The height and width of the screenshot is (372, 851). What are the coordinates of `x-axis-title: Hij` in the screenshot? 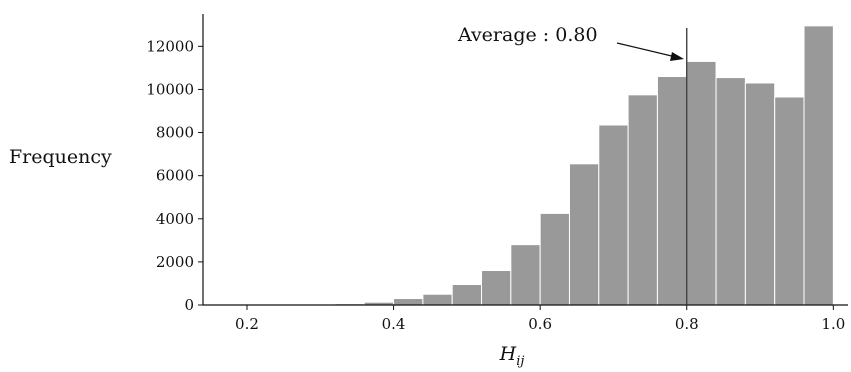 It's located at (512, 356).